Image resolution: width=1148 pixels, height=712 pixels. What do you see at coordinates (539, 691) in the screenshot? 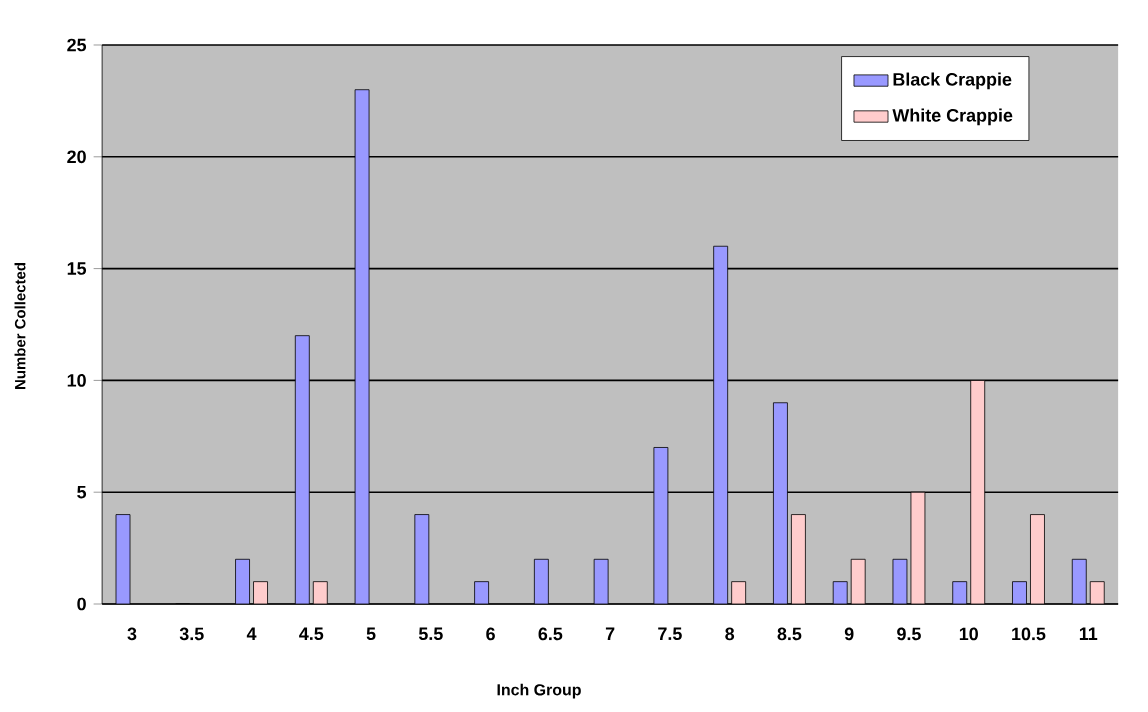
I see `x-axis-title: Inch Group` at bounding box center [539, 691].